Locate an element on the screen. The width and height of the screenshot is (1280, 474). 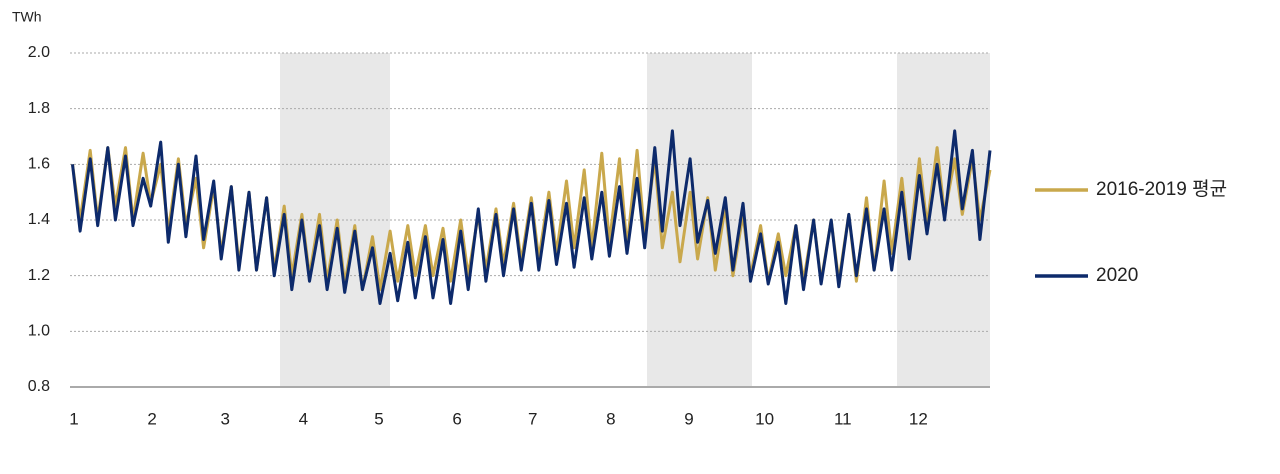
x-tick-label: 1 is located at coordinates (73, 418).